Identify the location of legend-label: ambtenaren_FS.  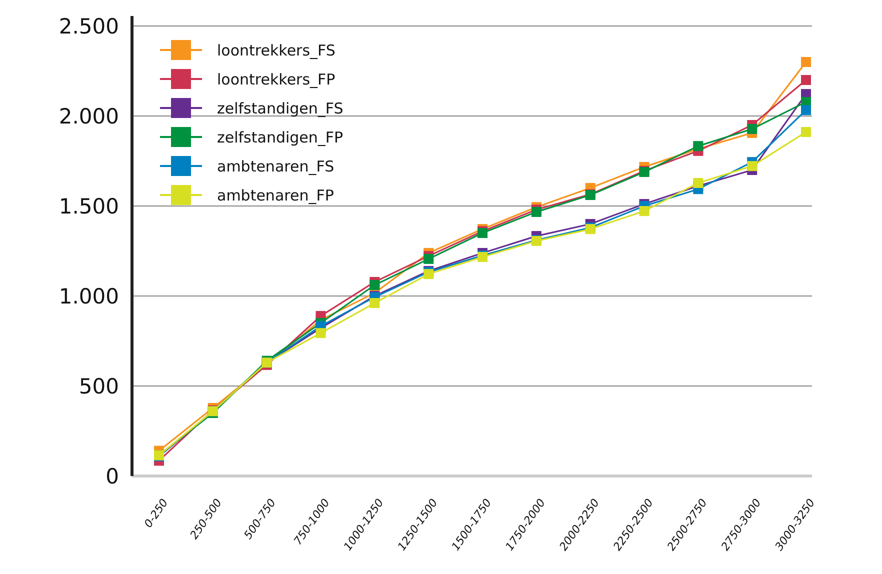
(275, 166).